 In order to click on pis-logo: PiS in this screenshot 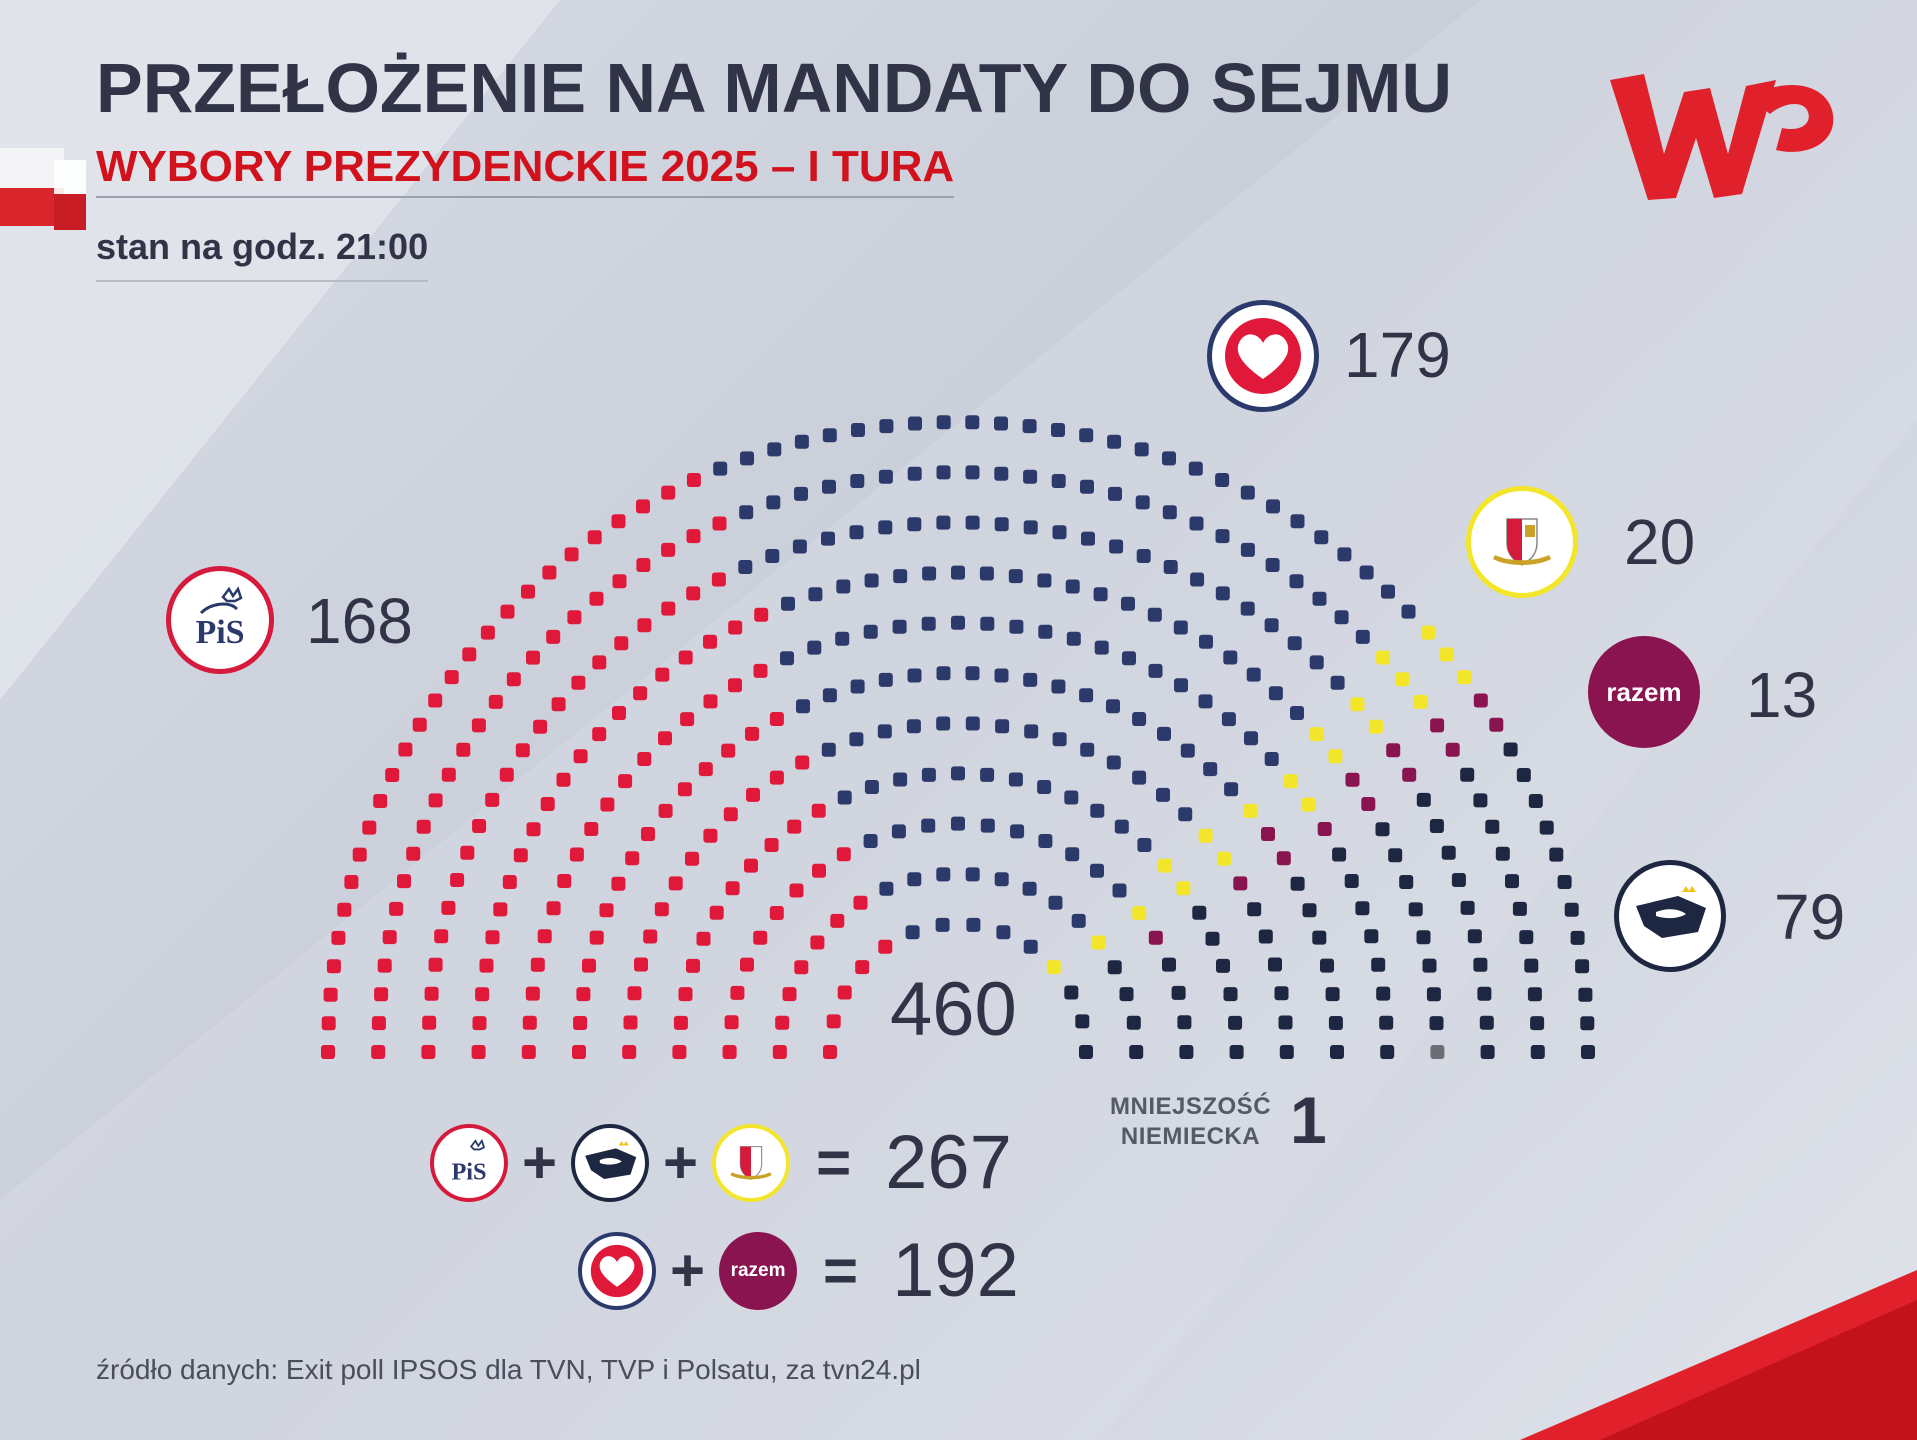, I will do `click(220, 620)`.